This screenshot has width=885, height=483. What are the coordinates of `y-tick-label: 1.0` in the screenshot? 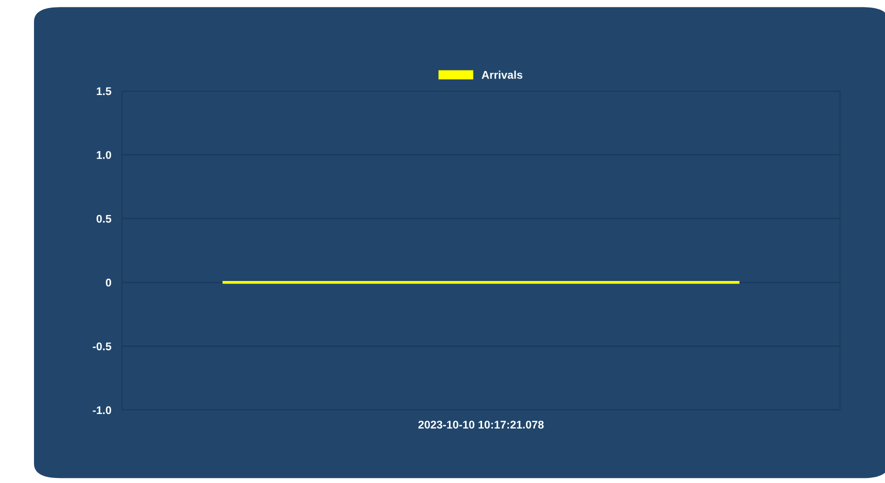 It's located at (104, 155).